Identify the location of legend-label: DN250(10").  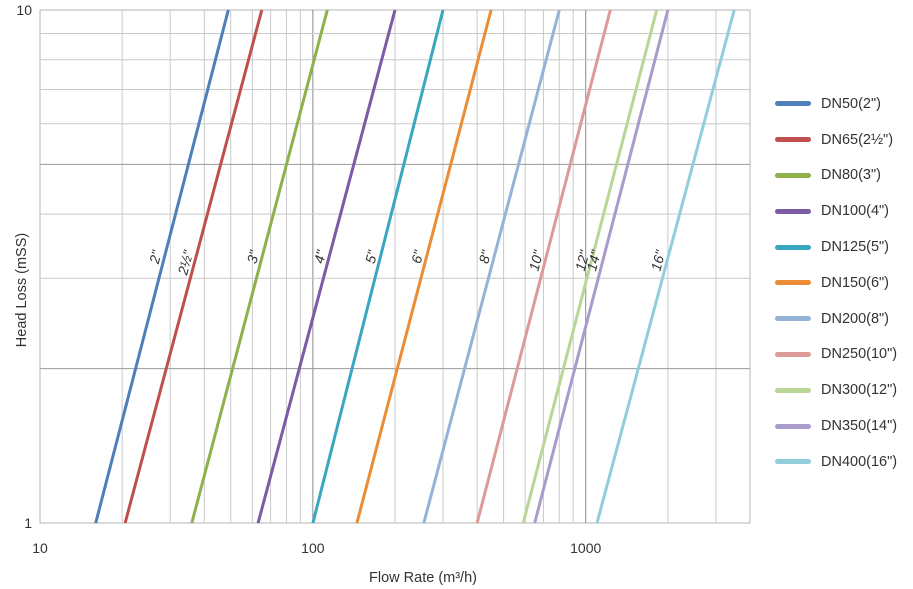
(859, 354).